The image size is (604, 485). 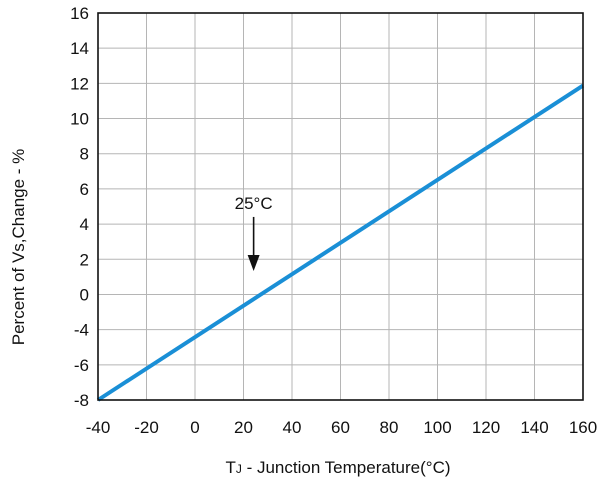 I want to click on annotation: 25°C, so click(x=254, y=232).